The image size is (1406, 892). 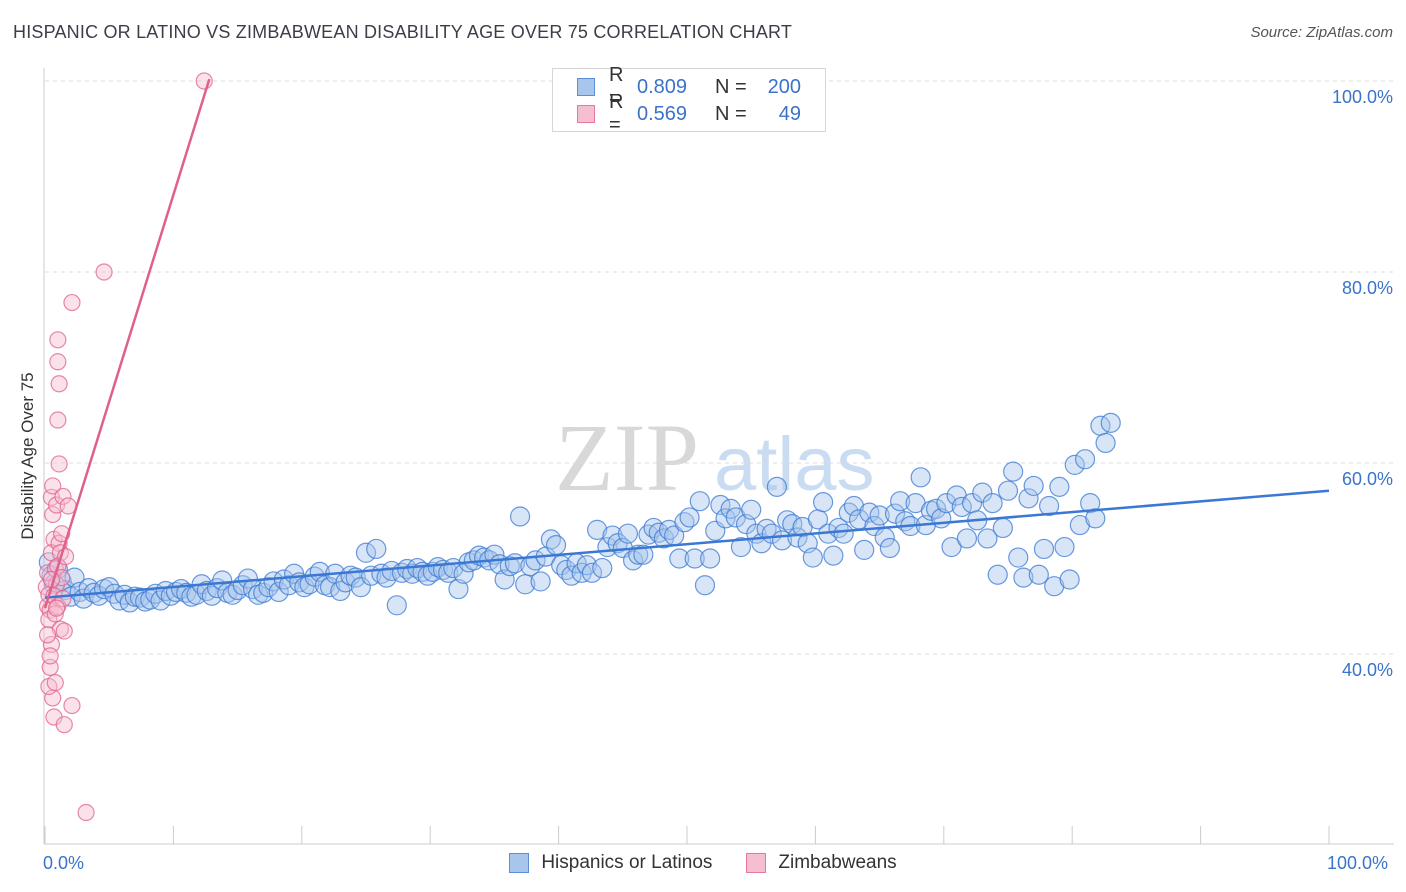 I want to click on correlation-legend: R = 0.809 N = 200 R = 0.569 N = 49, so click(x=689, y=100).